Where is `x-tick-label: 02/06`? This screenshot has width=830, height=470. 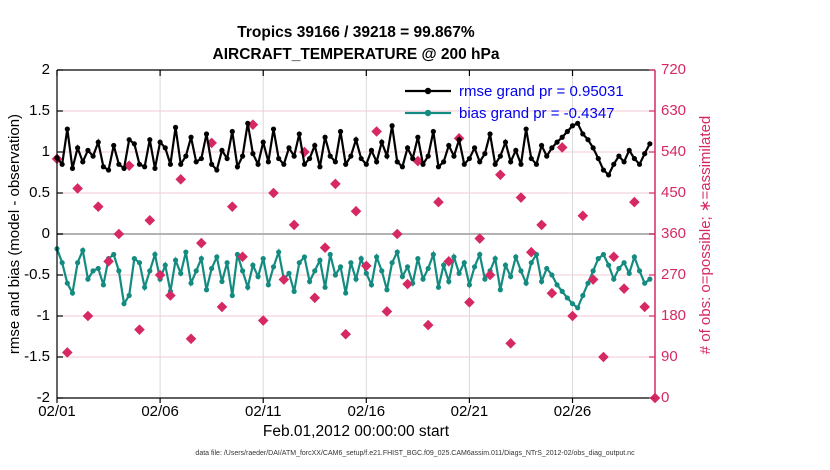
x-tick-label: 02/06 is located at coordinates (160, 411).